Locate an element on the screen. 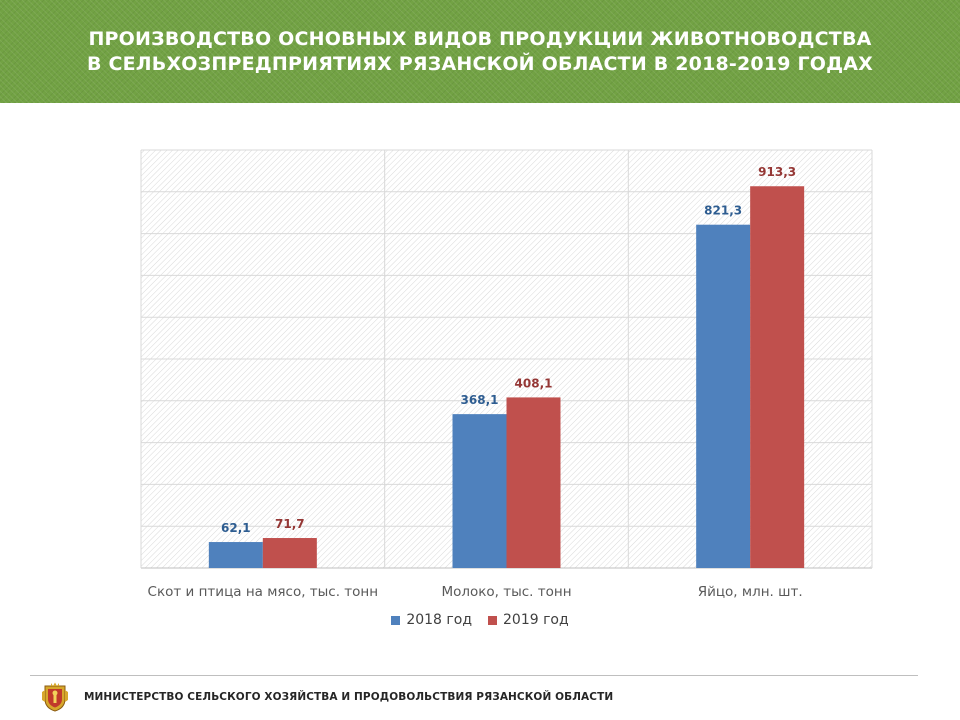 The image size is (960, 720). legend-swatch-2019 is located at coordinates (492, 620).